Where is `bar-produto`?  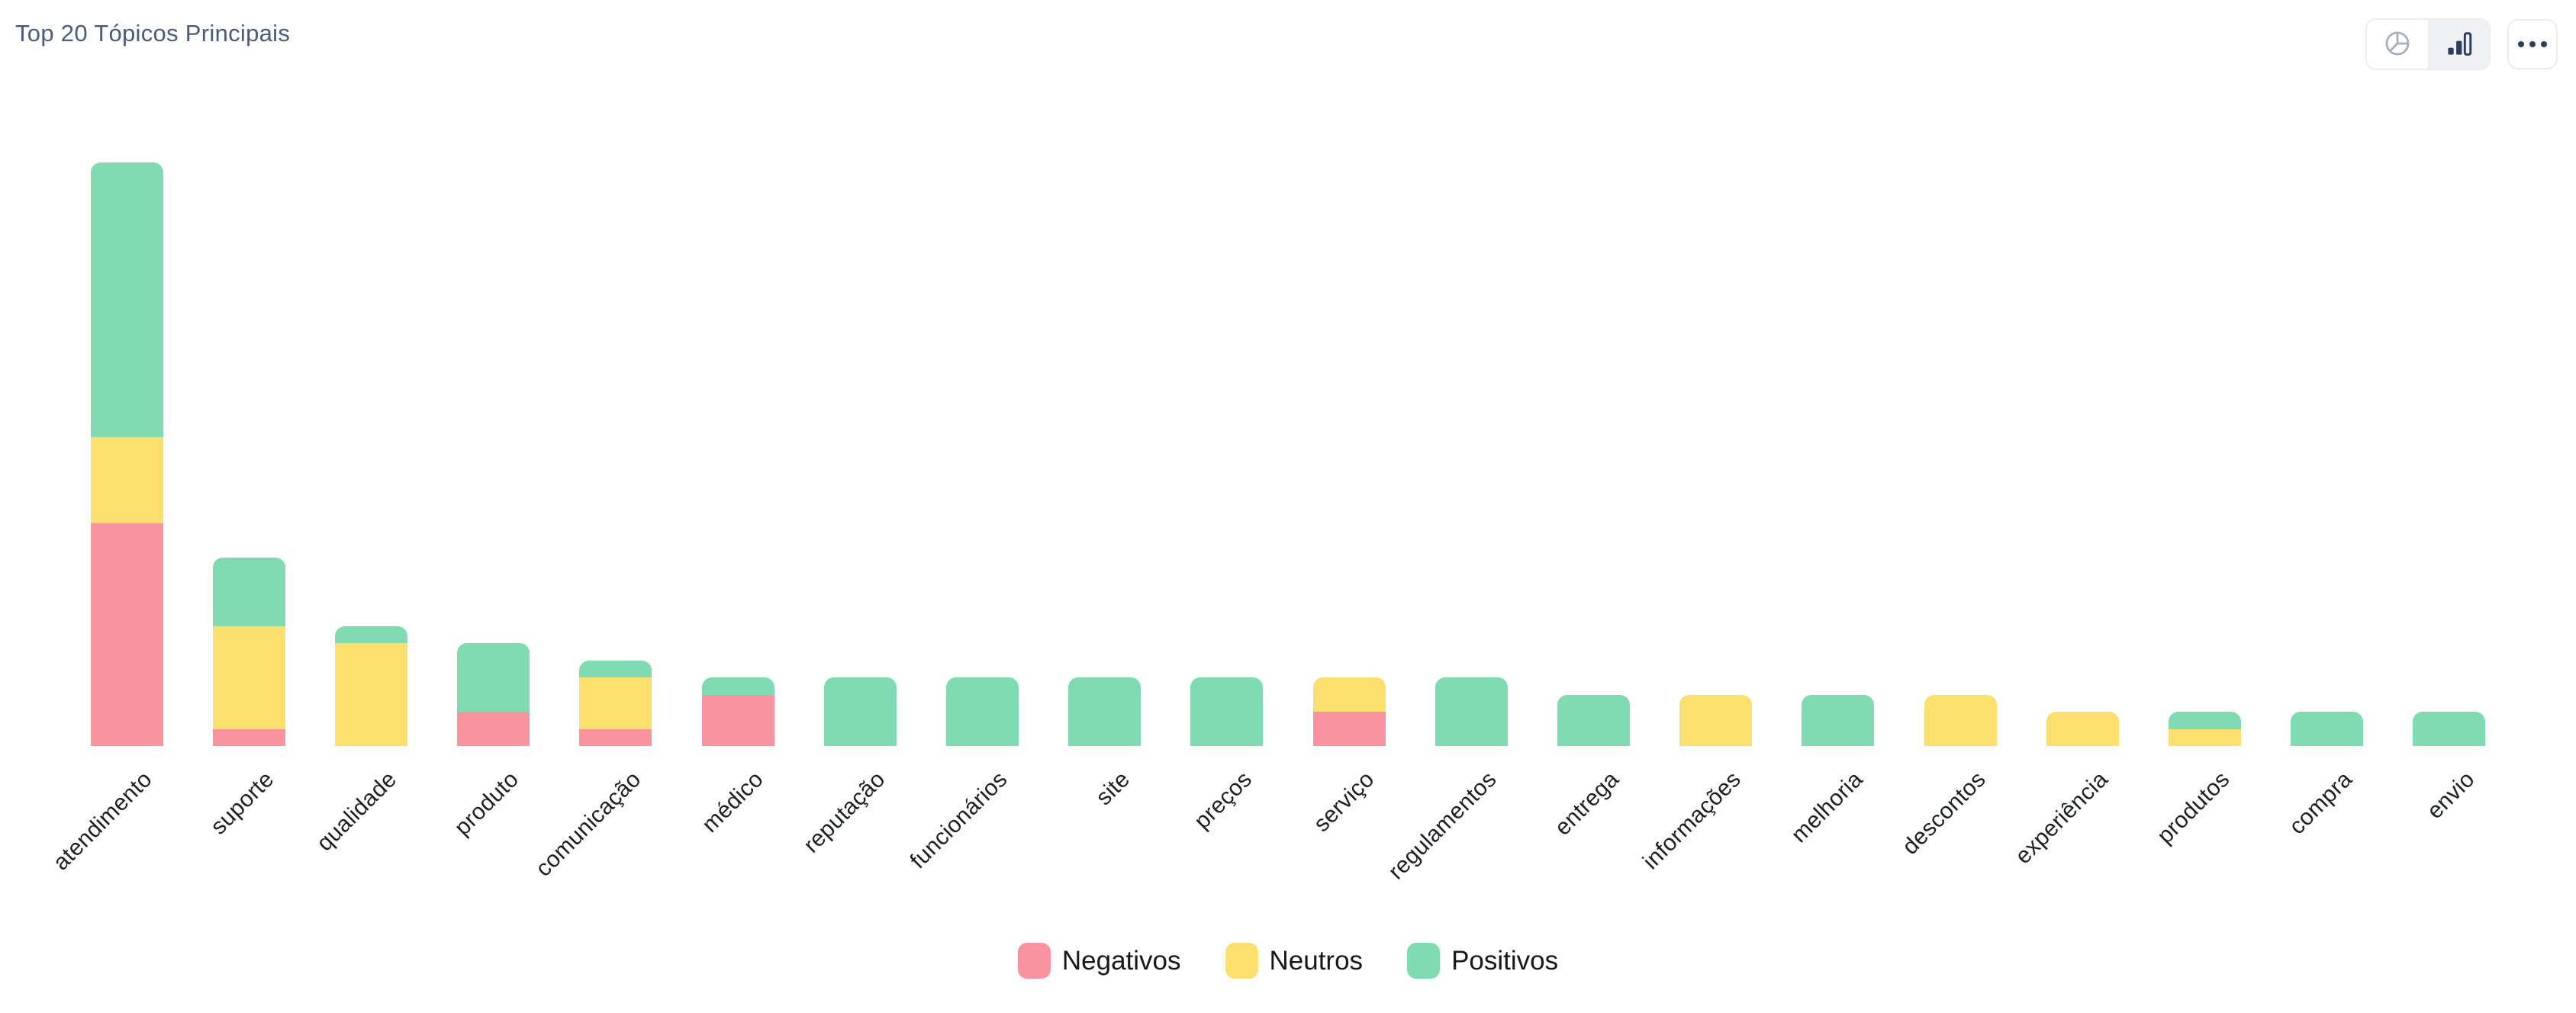 bar-produto is located at coordinates (493, 694).